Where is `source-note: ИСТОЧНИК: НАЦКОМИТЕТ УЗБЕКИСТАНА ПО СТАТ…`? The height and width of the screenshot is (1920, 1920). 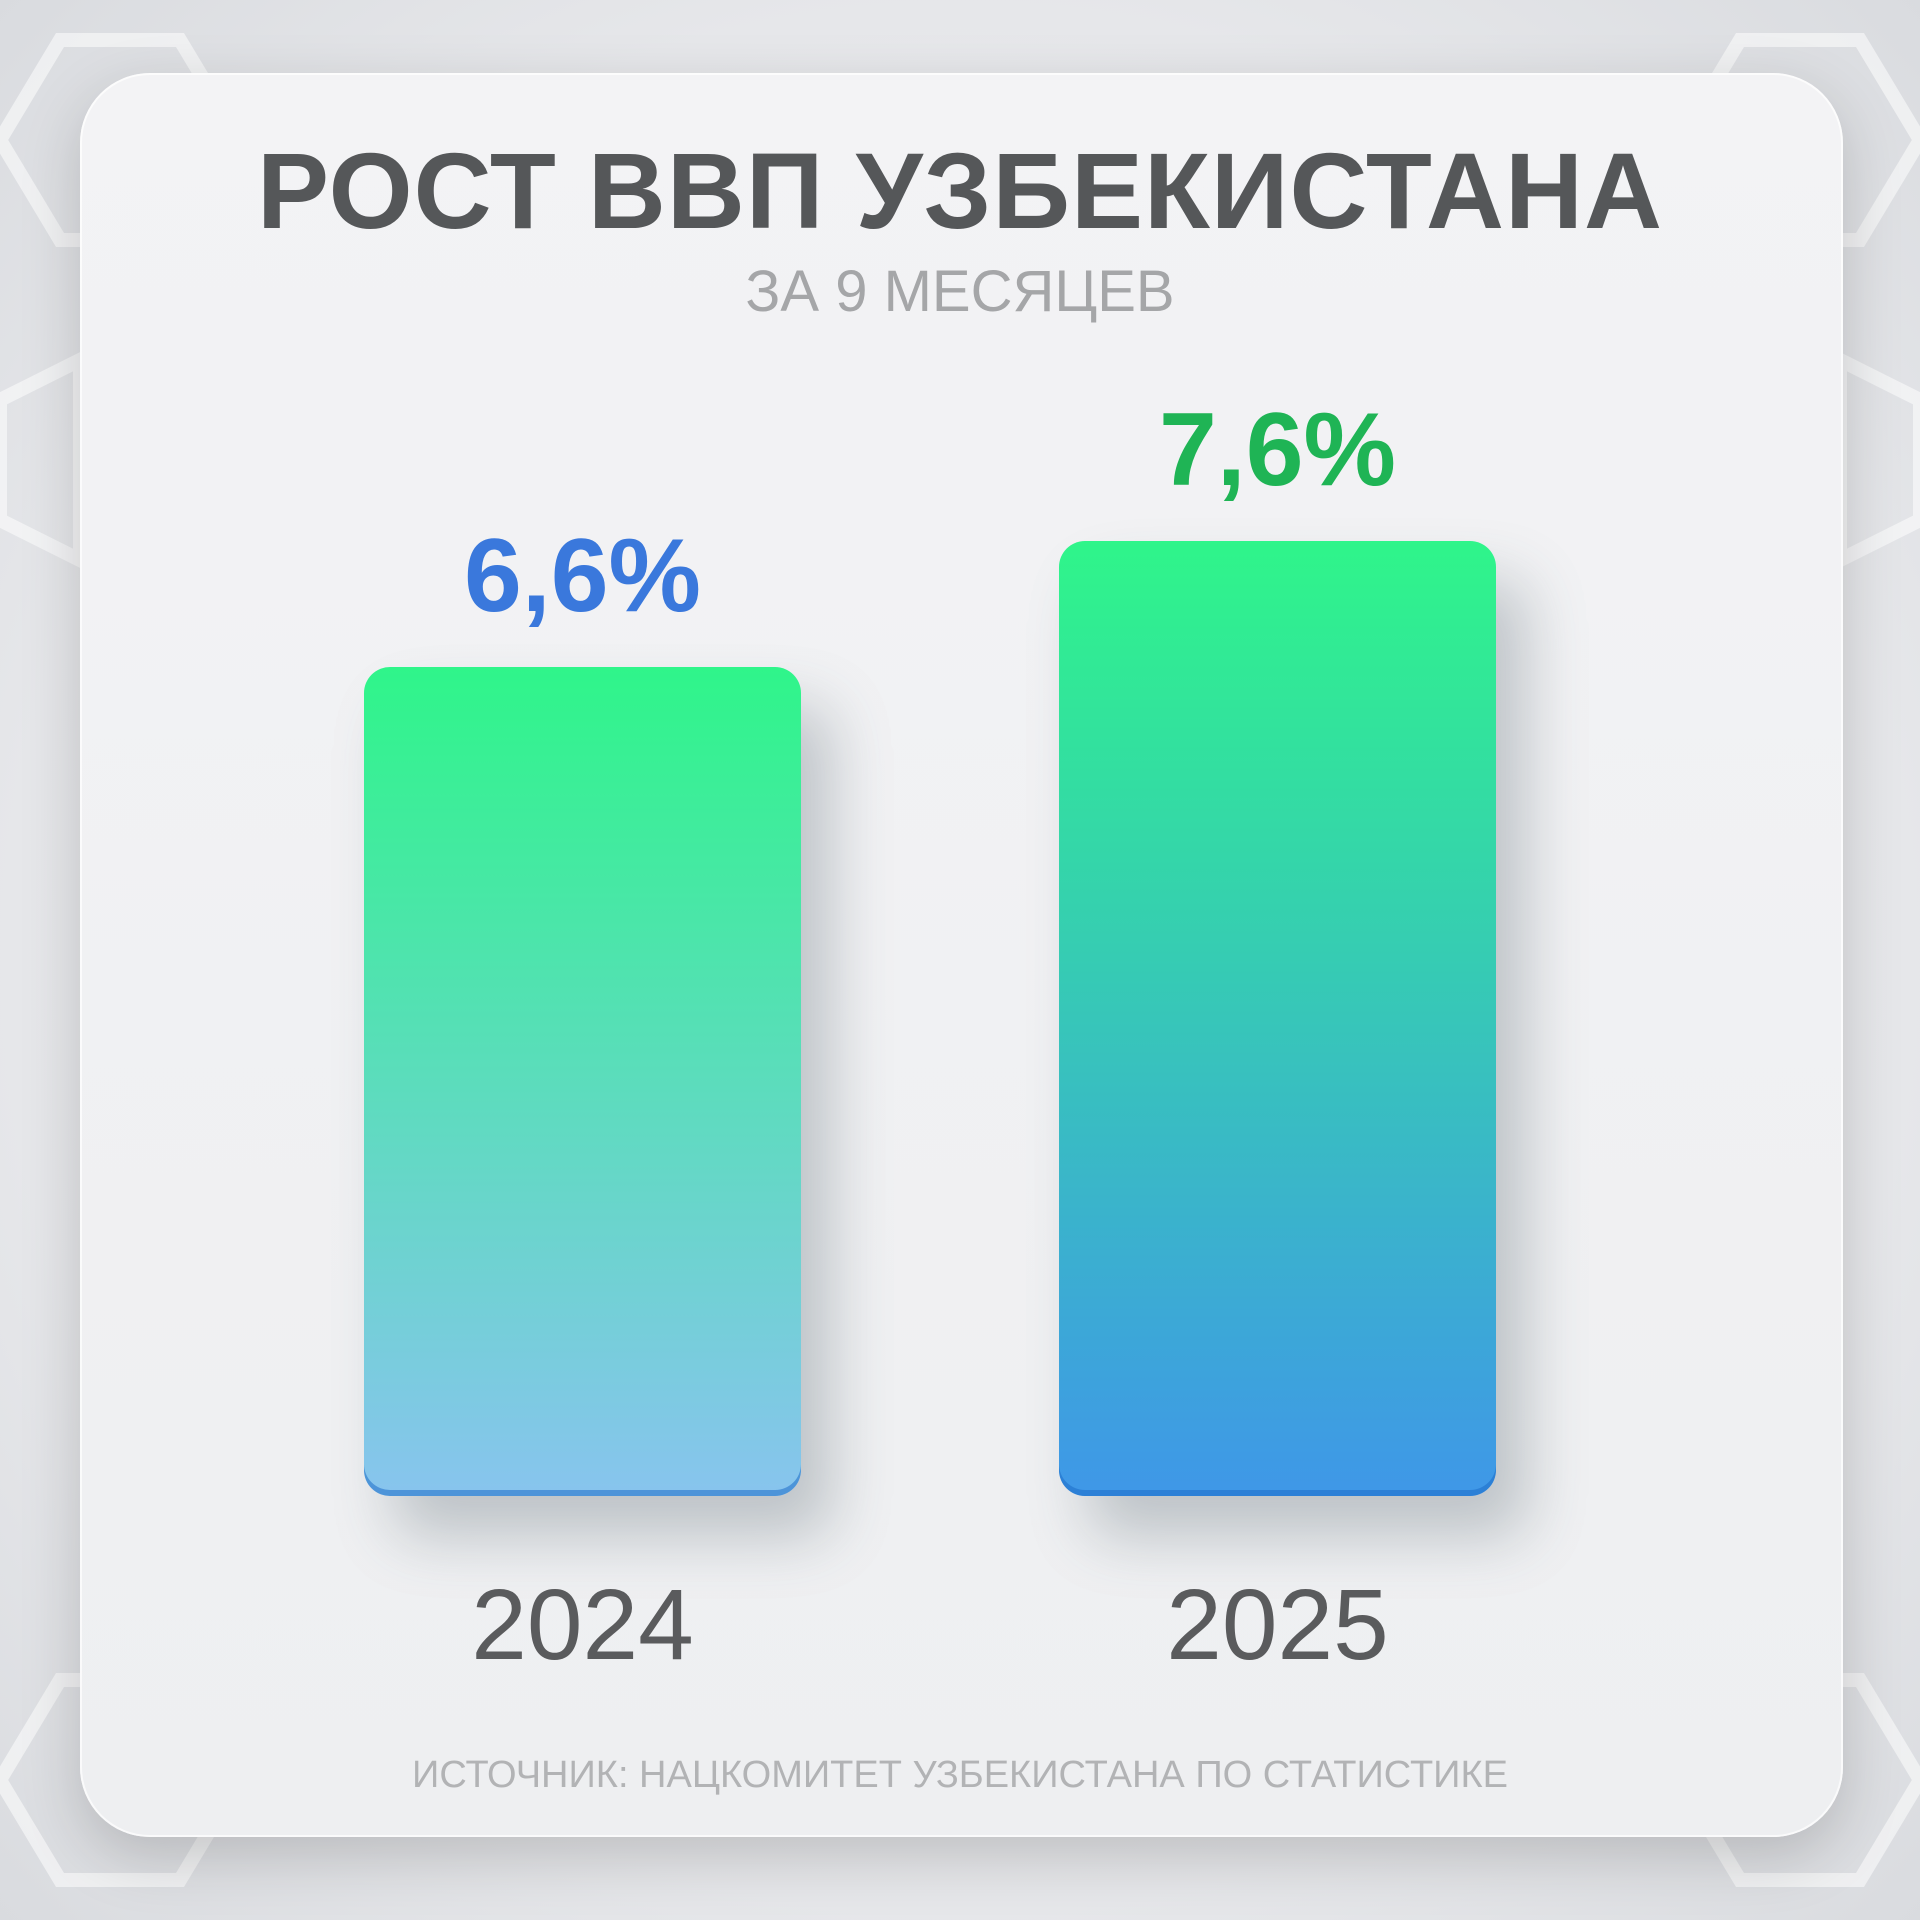 source-note: ИСТОЧНИК: НАЦКОМИТЕТ УЗБЕКИСТАНА ПО СТАТ… is located at coordinates (960, 1775).